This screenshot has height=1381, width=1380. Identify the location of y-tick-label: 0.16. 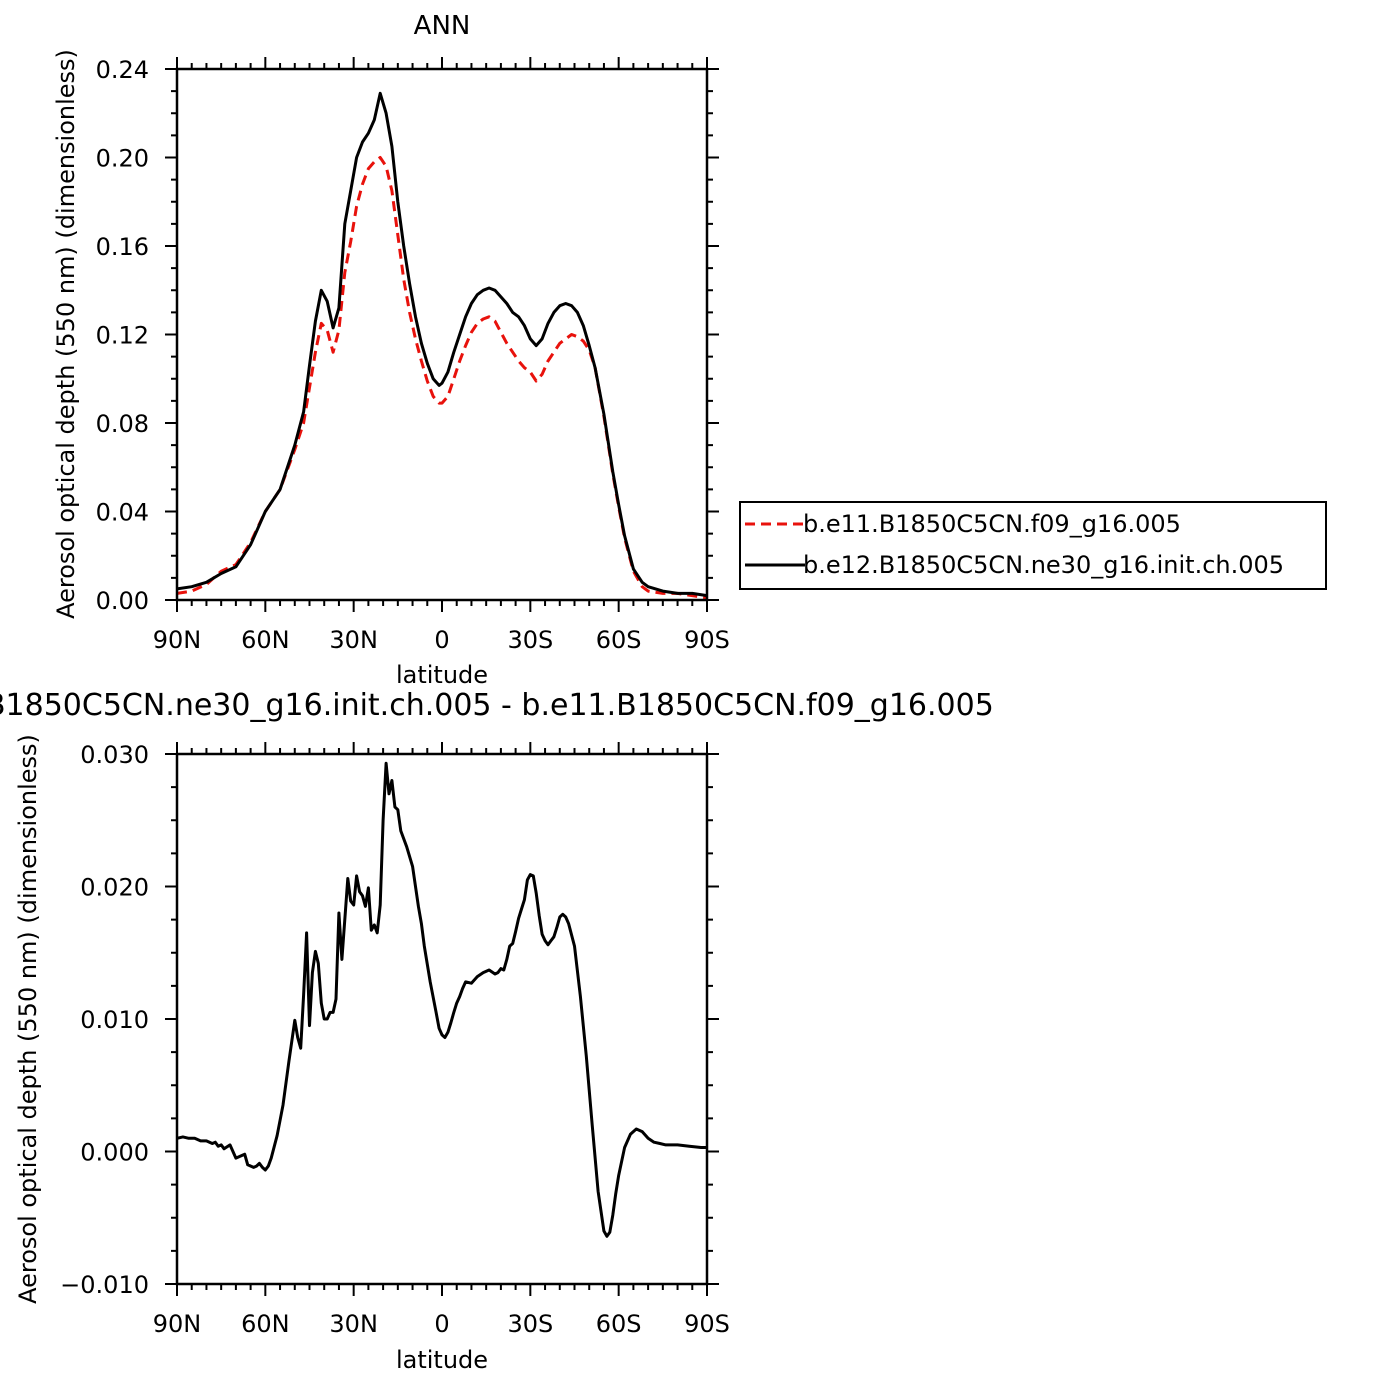
(122, 247).